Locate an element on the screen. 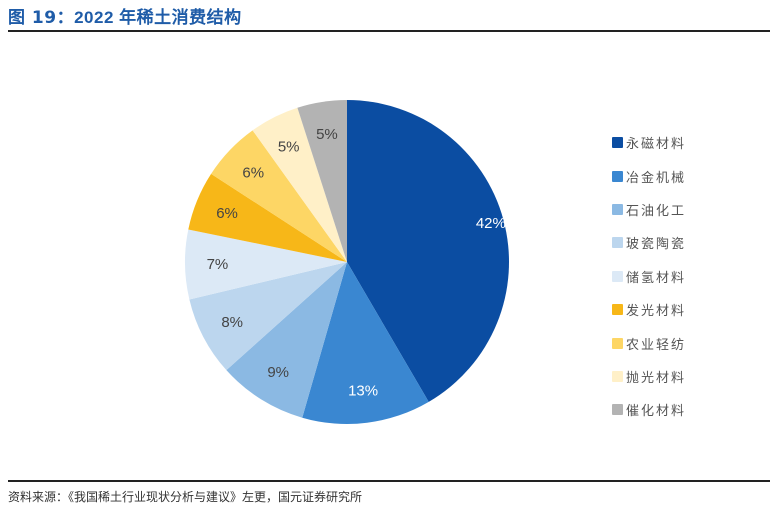 This screenshot has height=512, width=776. pie-slice-label: 42% is located at coordinates (491, 223).